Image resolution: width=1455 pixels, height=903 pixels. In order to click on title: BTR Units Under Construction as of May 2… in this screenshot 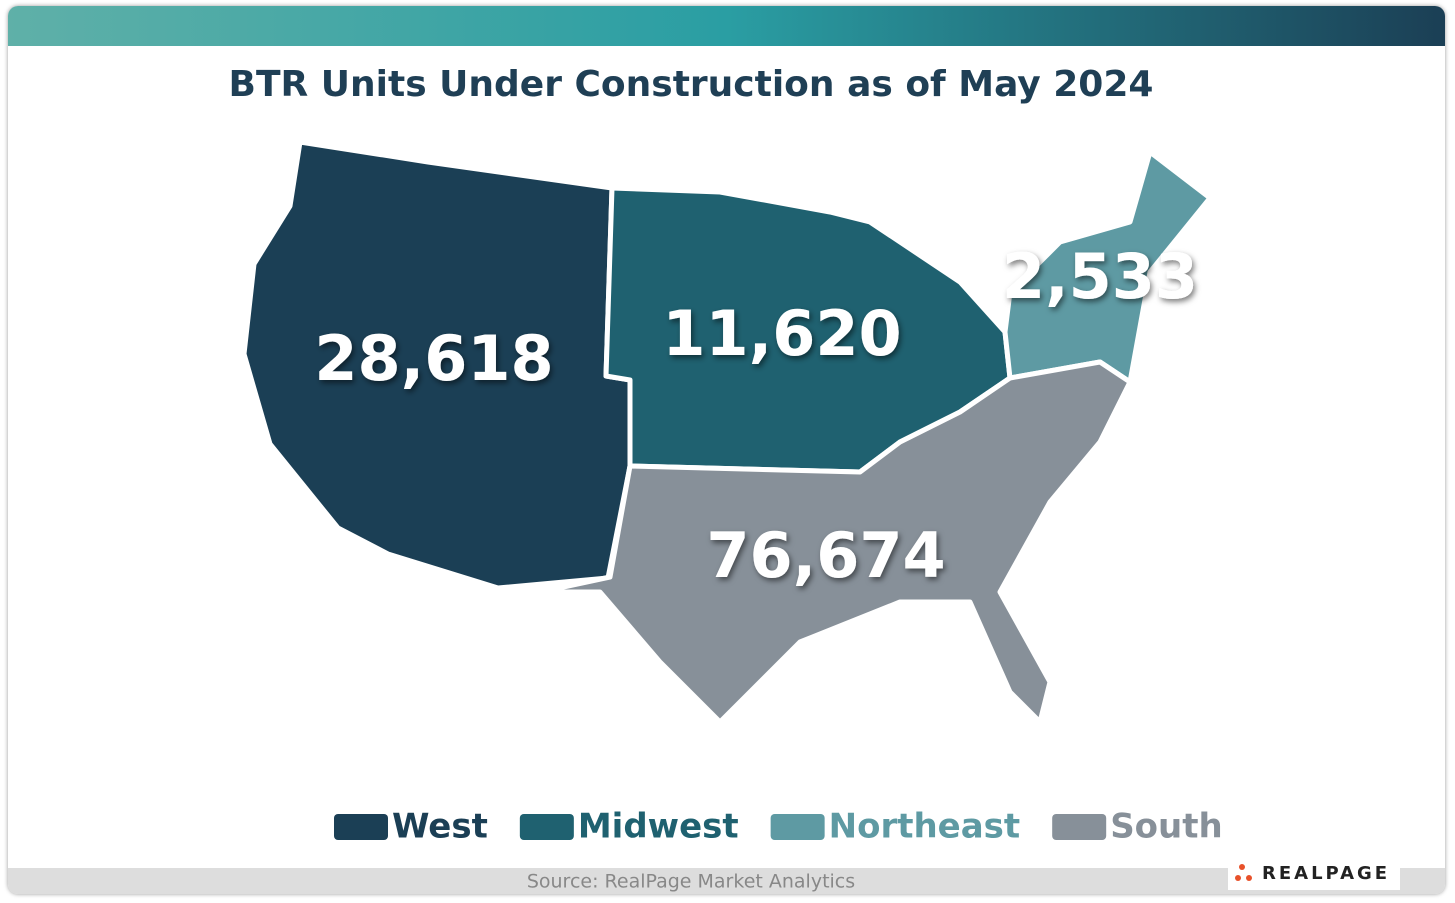, I will do `click(691, 84)`.